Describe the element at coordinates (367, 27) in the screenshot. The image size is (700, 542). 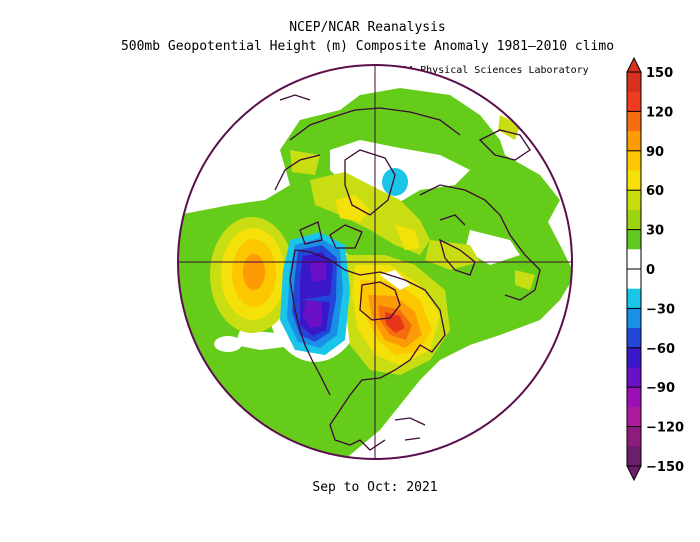
I see `chart-title: NCEP/NCAR Reanalysis` at that location.